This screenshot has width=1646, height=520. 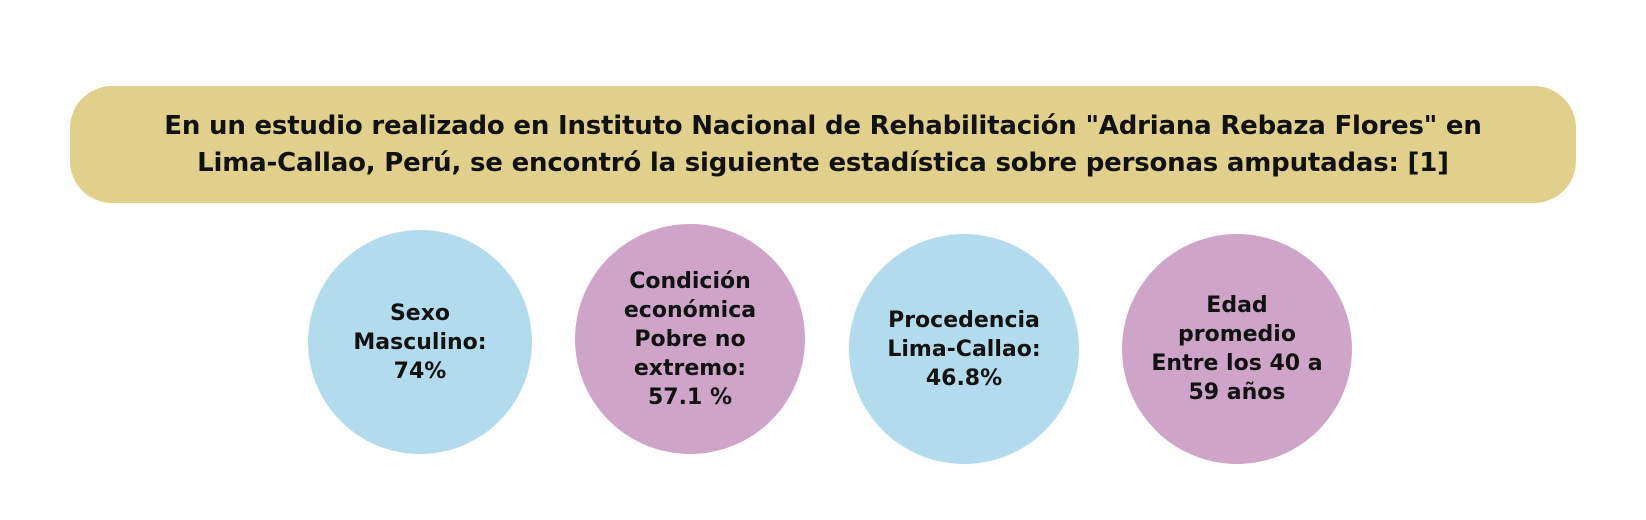 I want to click on stat-circle-age: Edad promedio Entre los 40 a 59 años, so click(x=1237, y=349).